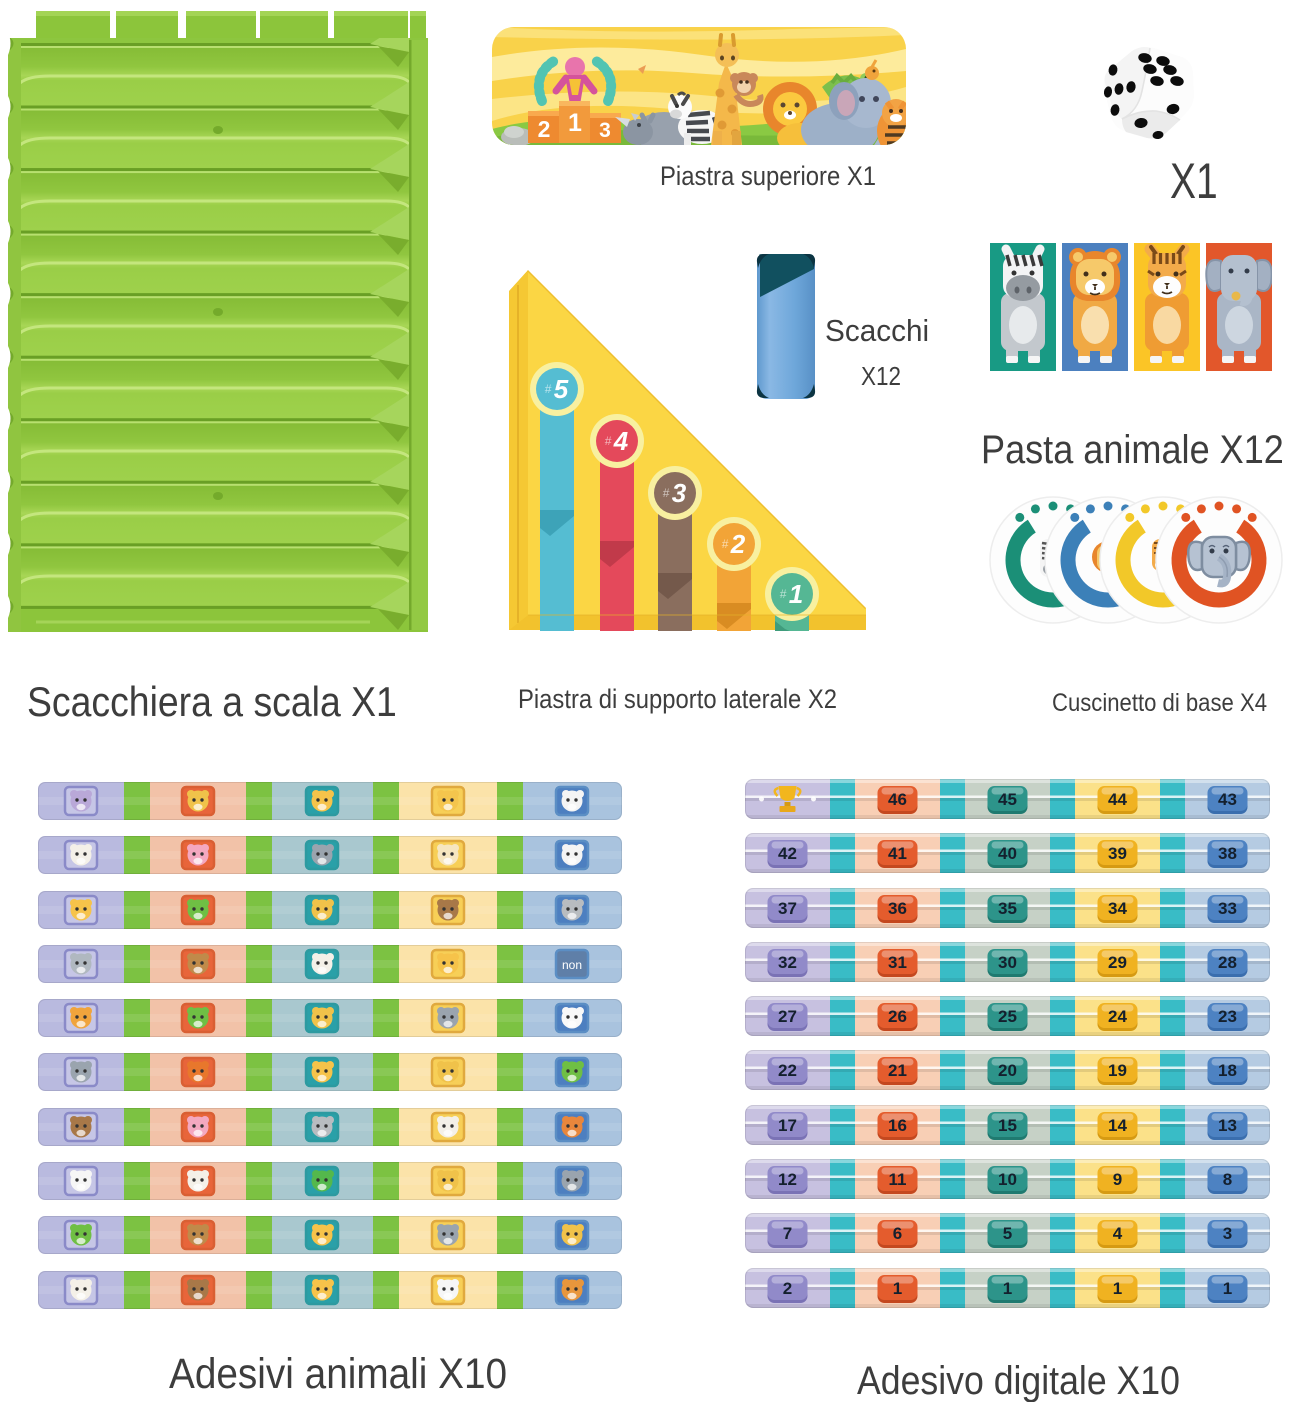 The height and width of the screenshot is (1402, 1305). What do you see at coordinates (1227, 1179) in the screenshot?
I see `svg-text: 8` at bounding box center [1227, 1179].